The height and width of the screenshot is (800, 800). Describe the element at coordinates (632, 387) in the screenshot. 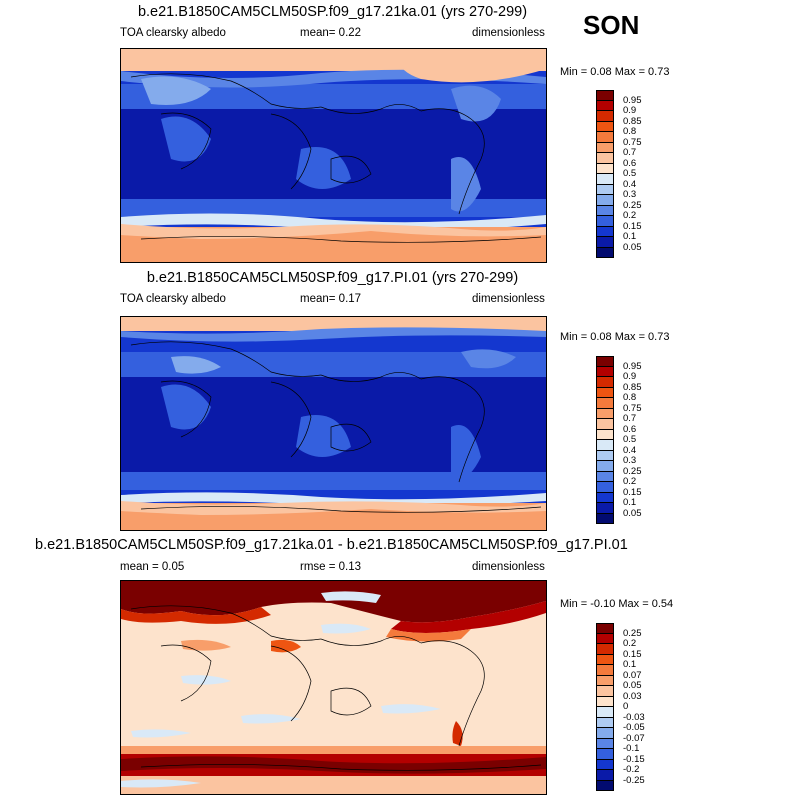

I see `colorbar-tick-label: 0.85` at that location.